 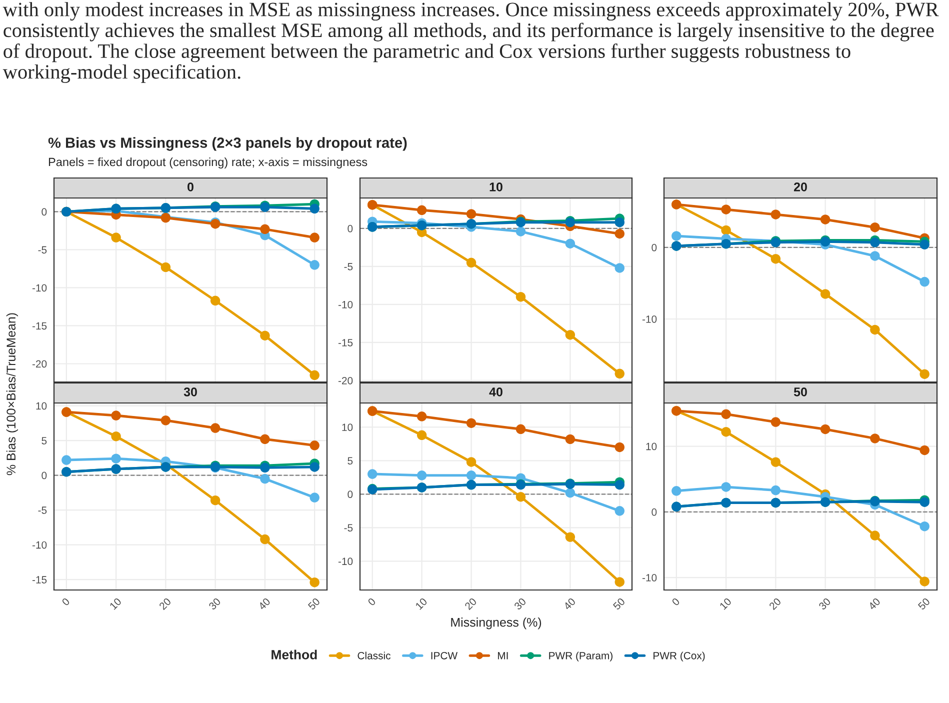 I want to click on legend-label: IPCW, so click(x=444, y=656).